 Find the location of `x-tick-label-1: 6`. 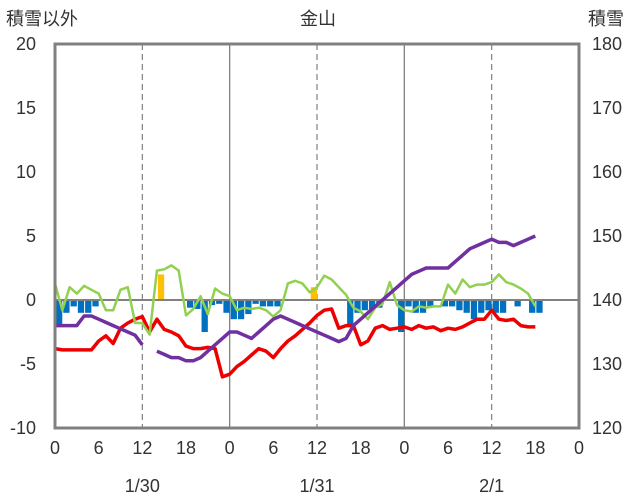

x-tick-label-1: 6 is located at coordinates (99, 448).